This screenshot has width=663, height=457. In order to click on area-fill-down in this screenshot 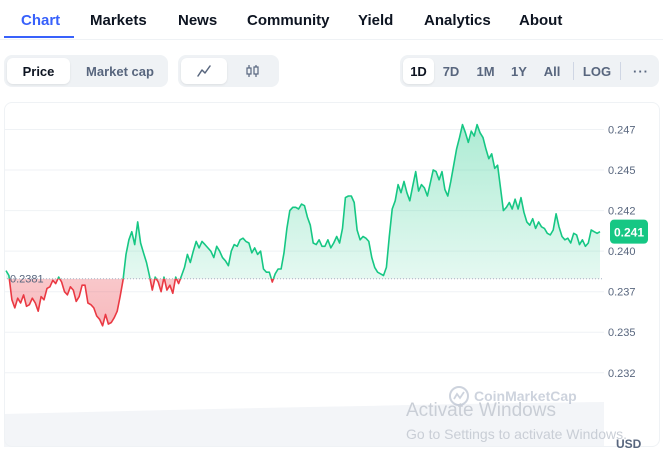, I will do `click(141, 302)`.